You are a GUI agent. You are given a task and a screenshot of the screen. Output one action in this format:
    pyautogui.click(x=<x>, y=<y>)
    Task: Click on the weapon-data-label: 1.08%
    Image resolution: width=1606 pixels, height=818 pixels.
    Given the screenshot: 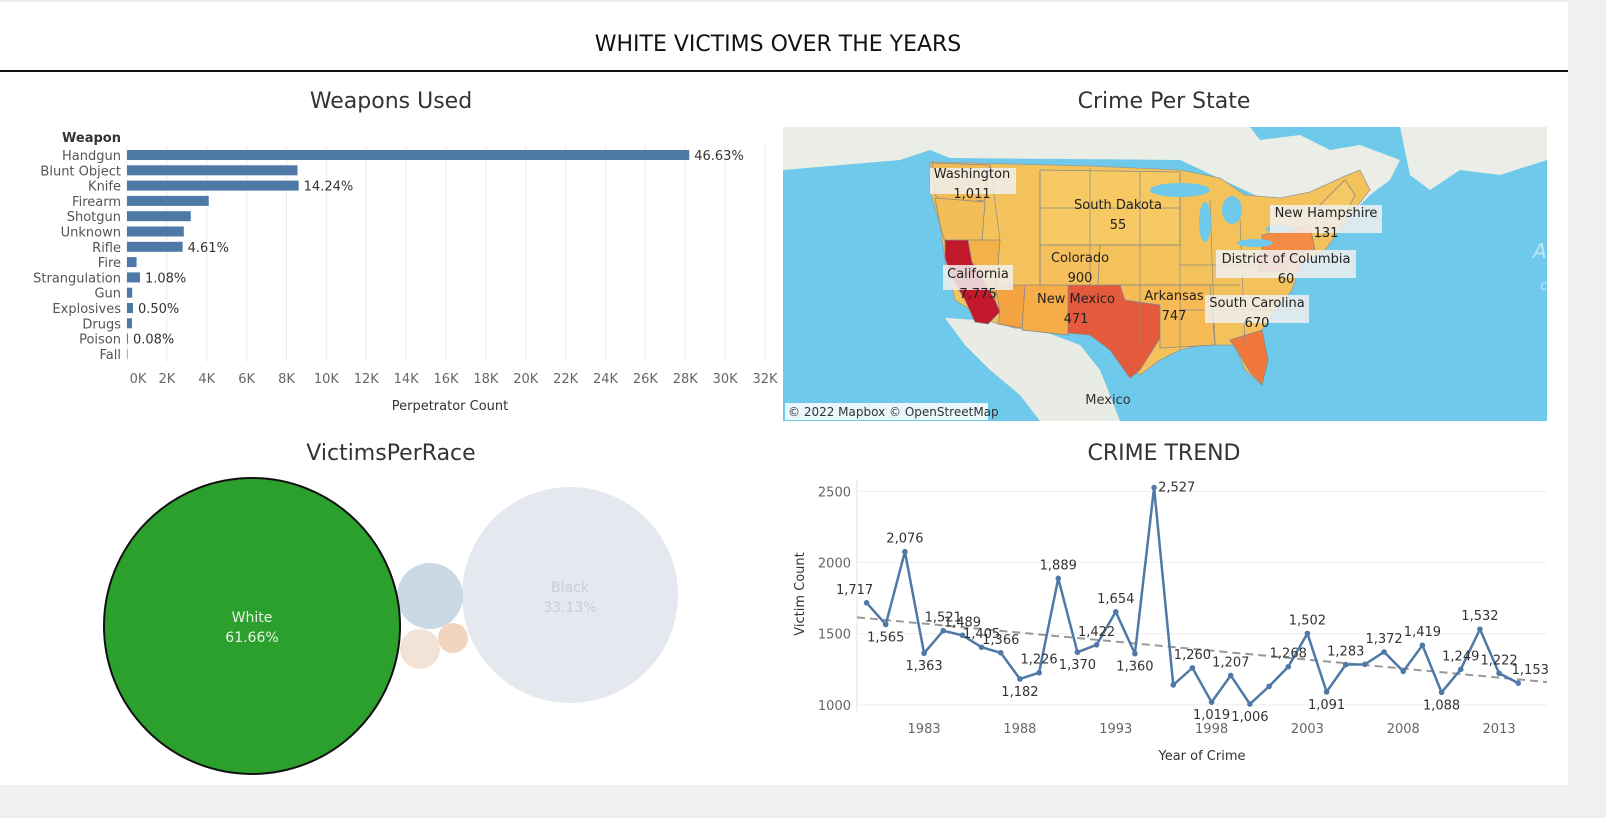 What is the action you would take?
    pyautogui.click(x=165, y=278)
    